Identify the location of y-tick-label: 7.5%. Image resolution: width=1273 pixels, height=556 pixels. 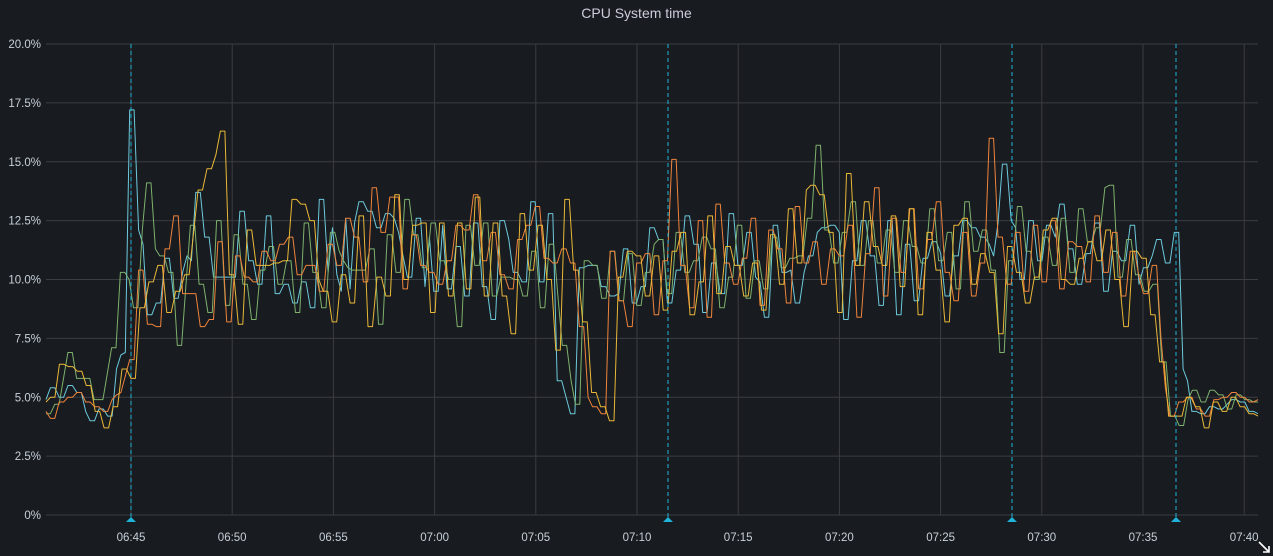
(28, 339).